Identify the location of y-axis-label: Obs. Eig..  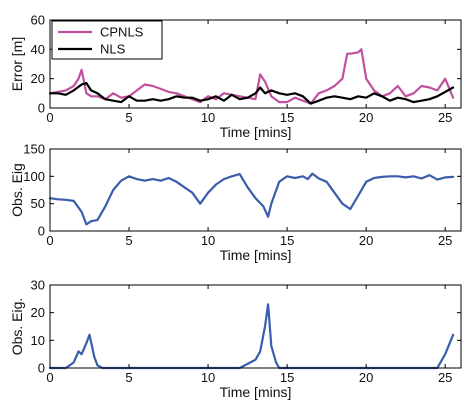
(17, 327).